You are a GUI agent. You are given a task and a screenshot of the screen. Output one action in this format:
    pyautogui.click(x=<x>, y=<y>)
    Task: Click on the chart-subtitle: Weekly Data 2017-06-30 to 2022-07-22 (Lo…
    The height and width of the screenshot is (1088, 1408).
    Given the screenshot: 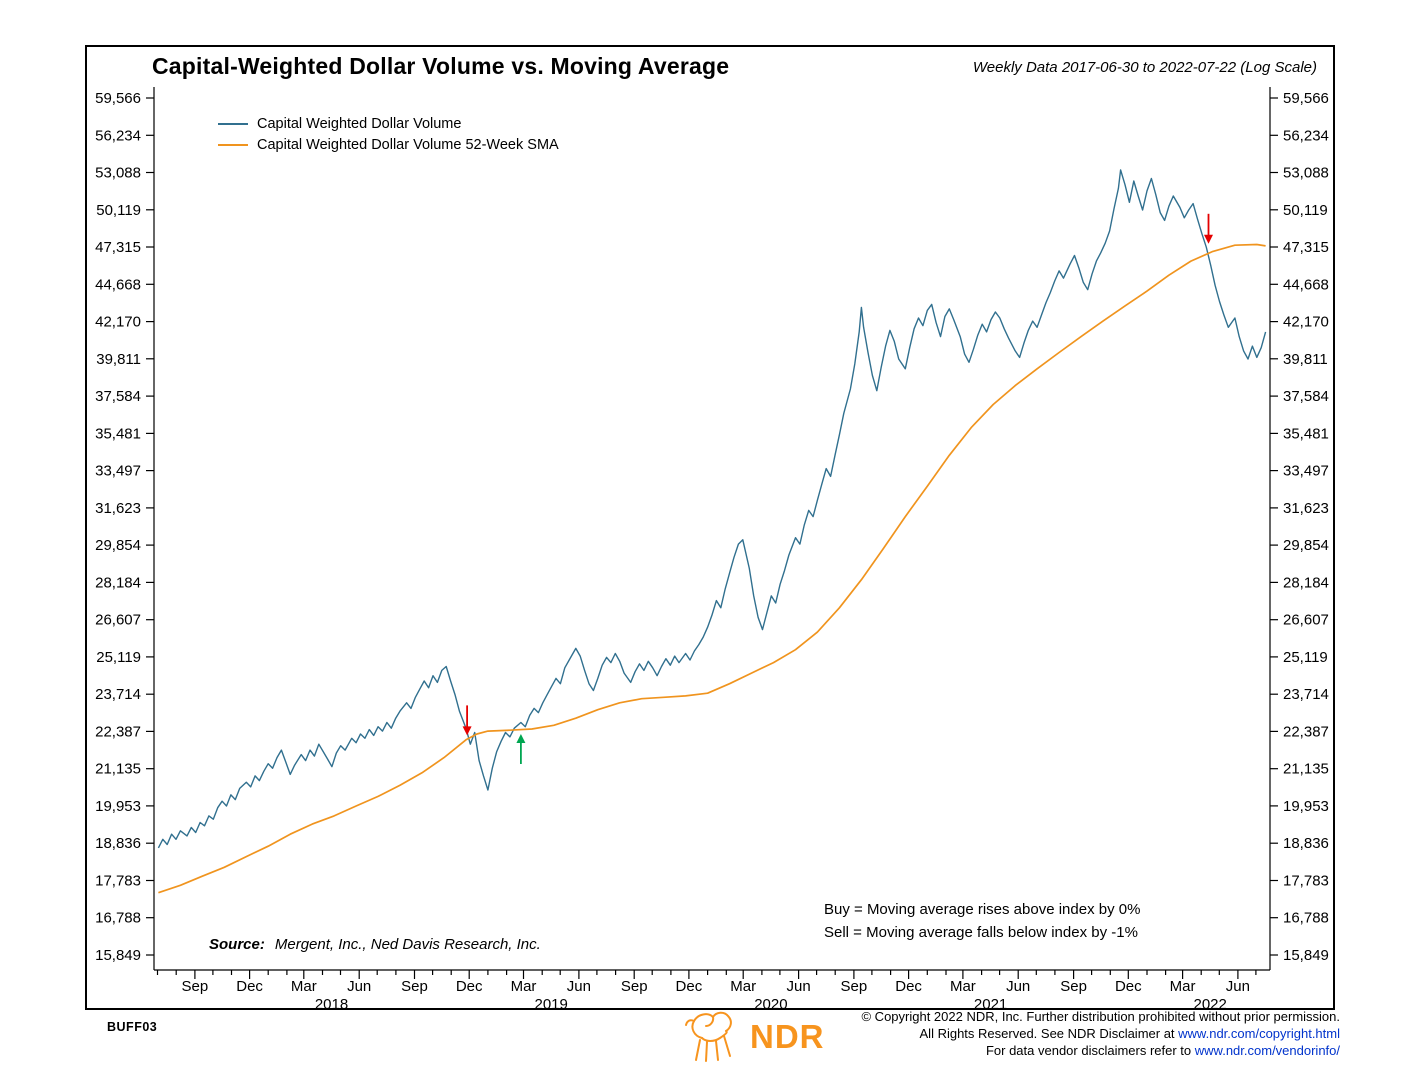 What is the action you would take?
    pyautogui.click(x=1144, y=67)
    